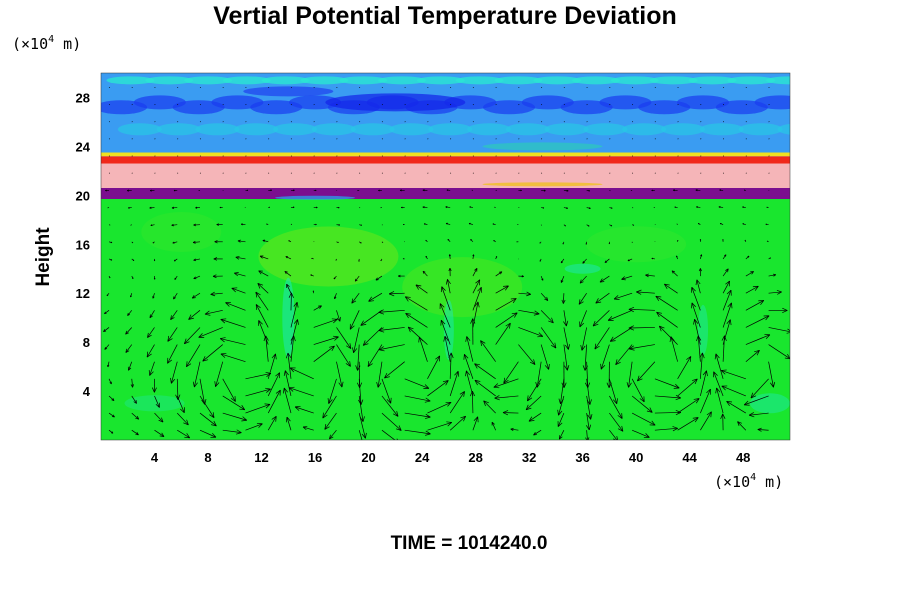  What do you see at coordinates (475, 457) in the screenshot?
I see `x-tick-label-6: 28` at bounding box center [475, 457].